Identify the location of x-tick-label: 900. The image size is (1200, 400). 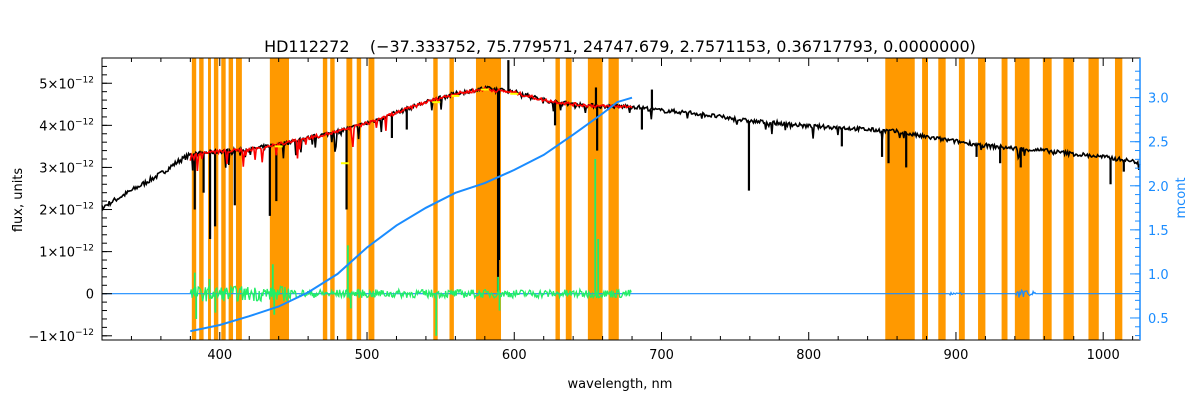
(956, 355).